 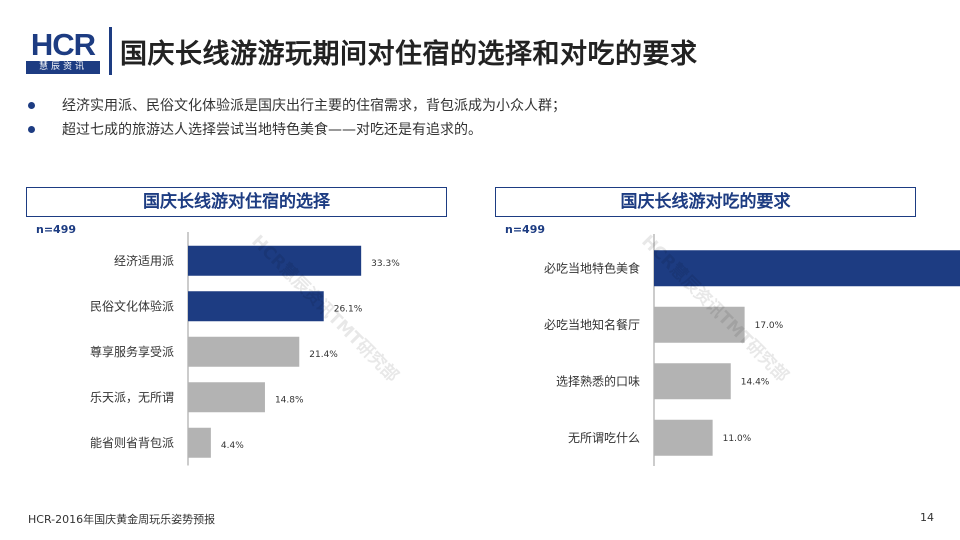 What do you see at coordinates (592, 324) in the screenshot?
I see `chart-category-label: 必吃当地知名餐厅` at bounding box center [592, 324].